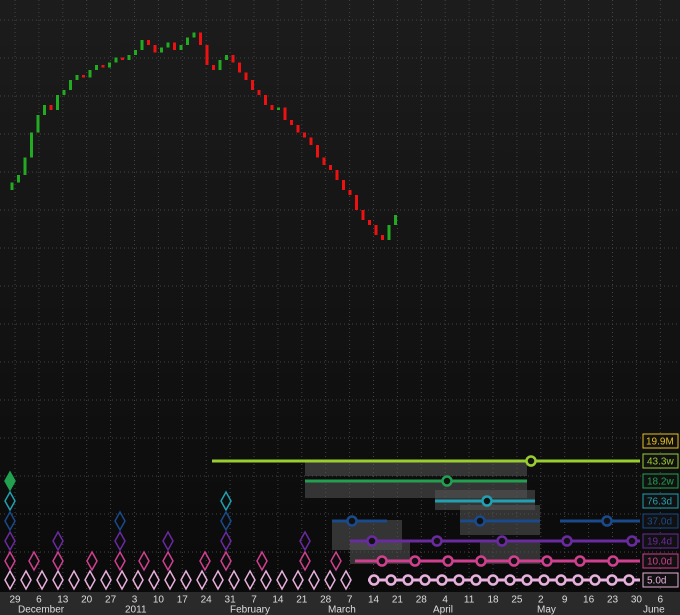  Describe the element at coordinates (135, 600) in the screenshot. I see `x-tick-label: 3` at that location.